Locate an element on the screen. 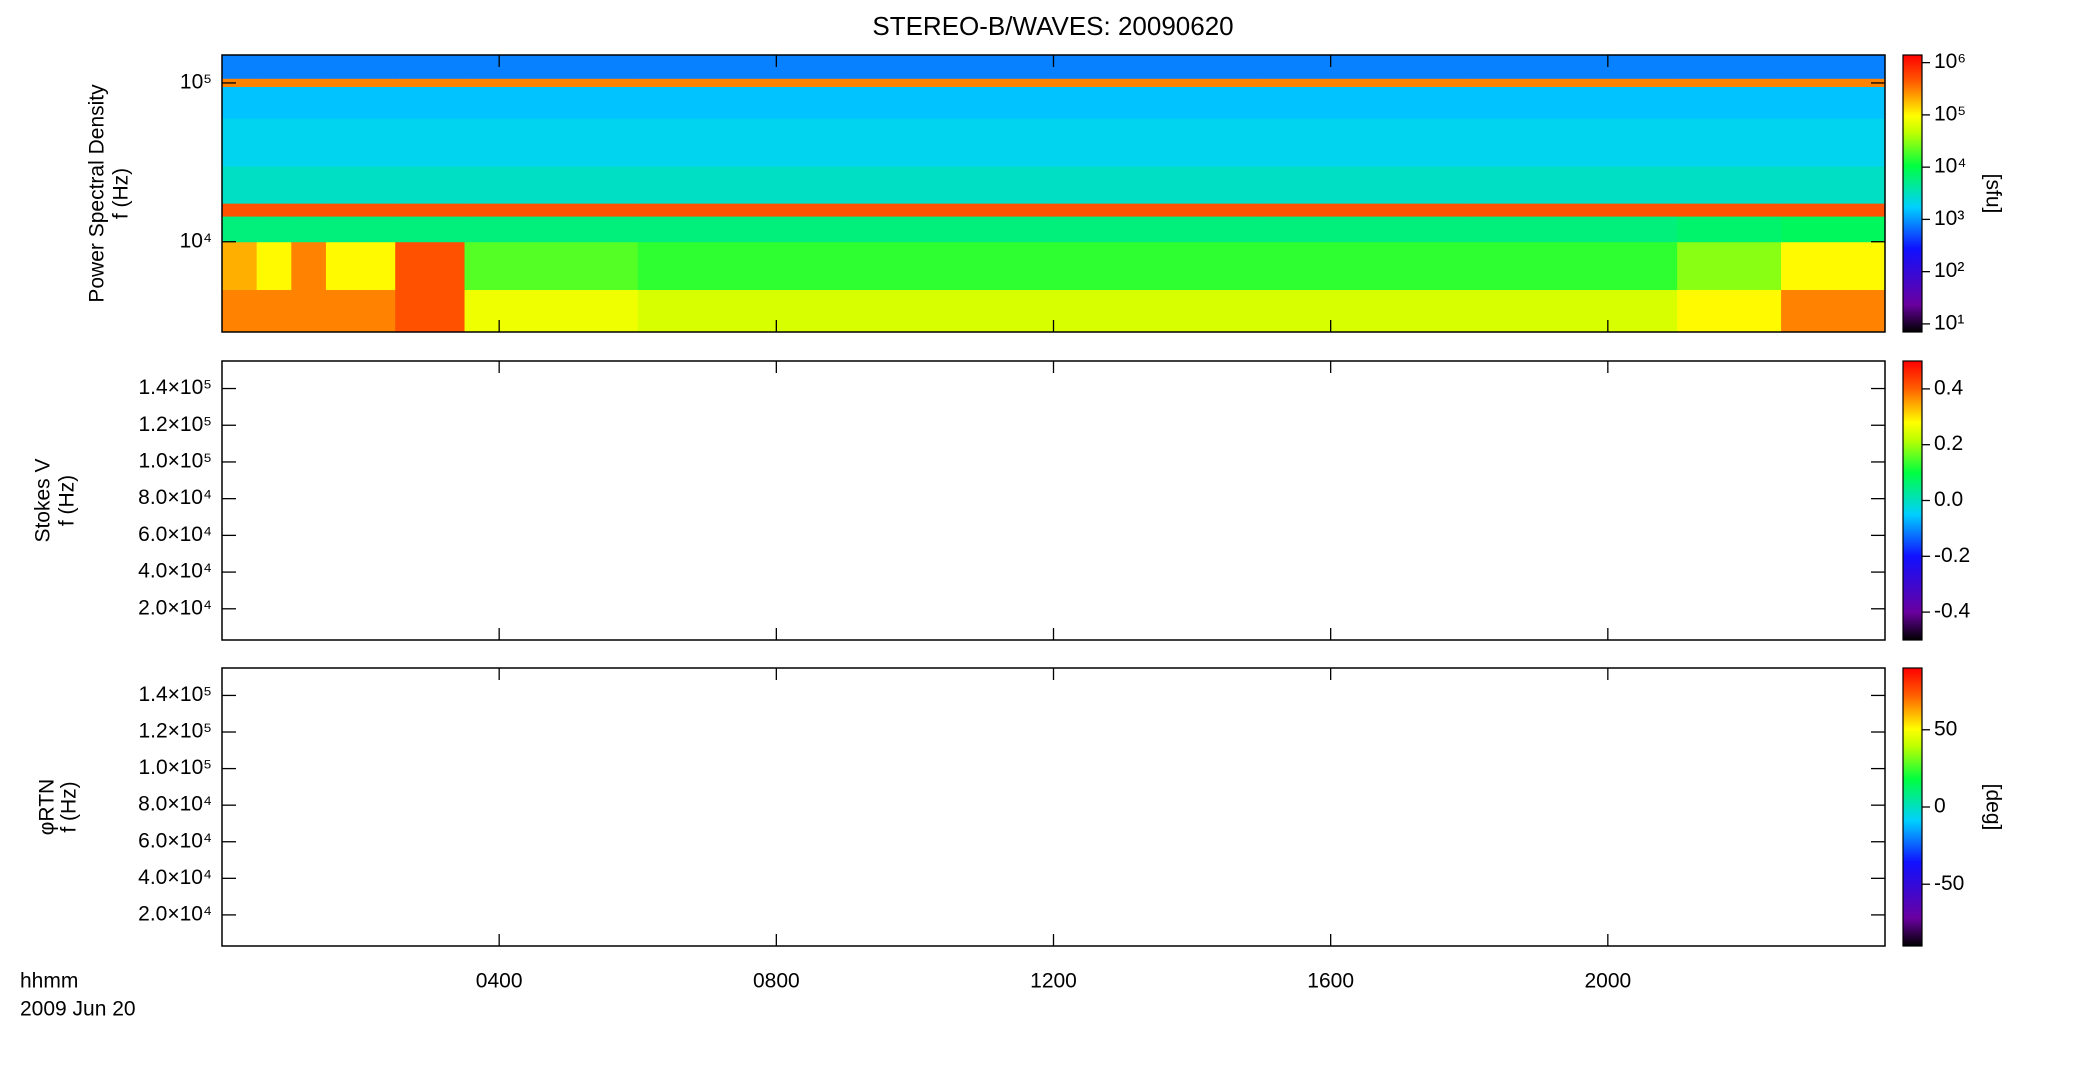 The width and height of the screenshot is (2096, 1080). x-tick-label: 2000 is located at coordinates (1607, 981).